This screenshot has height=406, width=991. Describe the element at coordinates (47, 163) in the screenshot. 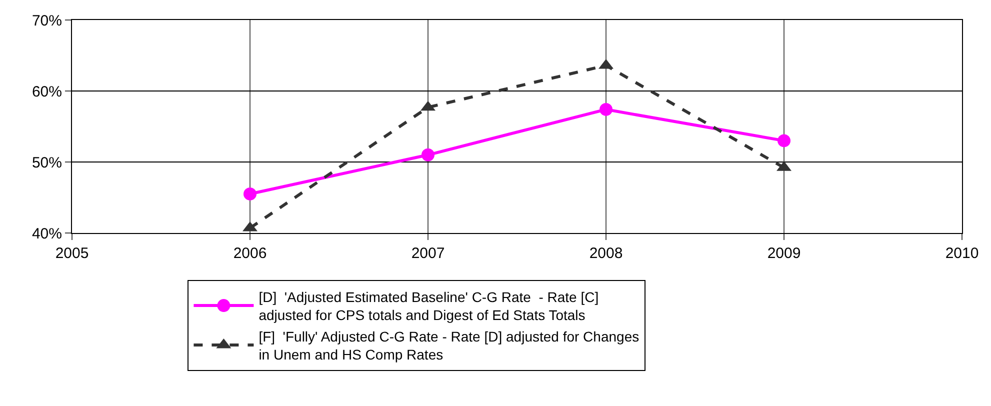

I see `y-tick-label: 50%` at that location.